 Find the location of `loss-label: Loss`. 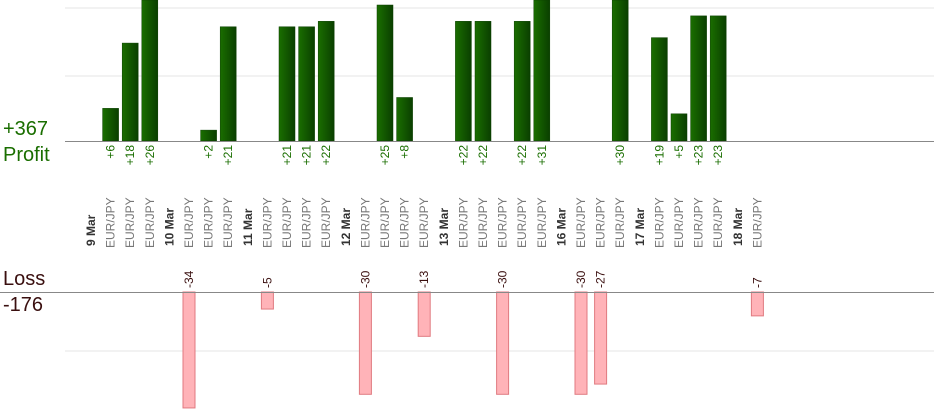

loss-label: Loss is located at coordinates (24, 279).